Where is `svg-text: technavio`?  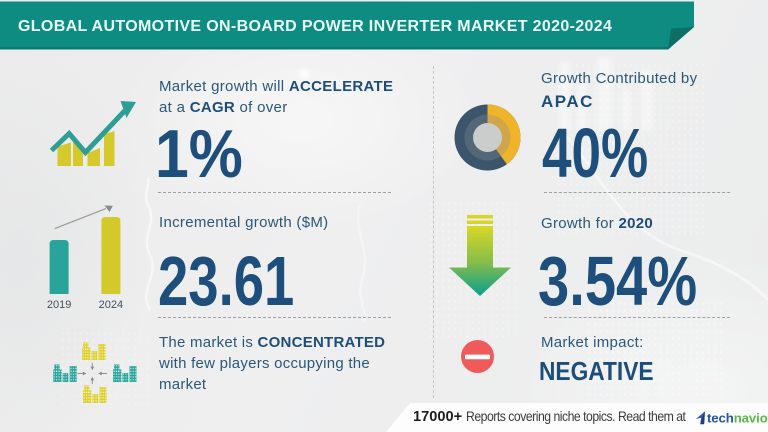 svg-text: technavio is located at coordinates (737, 418).